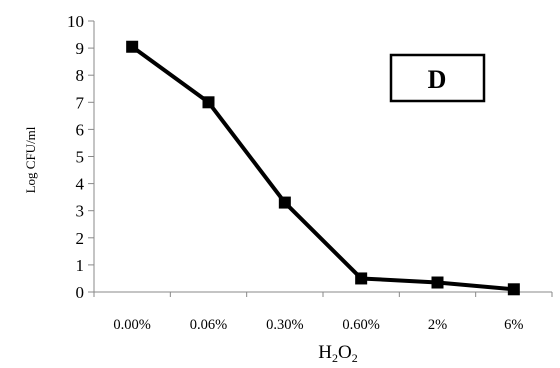  I want to click on x-tick-label: 0.06%, so click(208, 325).